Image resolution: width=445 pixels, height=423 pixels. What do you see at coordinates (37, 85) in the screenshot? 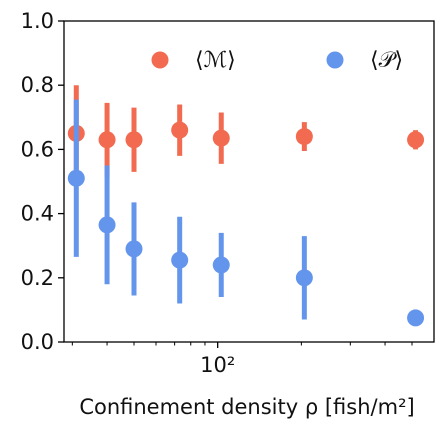
I see `y-tick-label: 0.8` at bounding box center [37, 85].